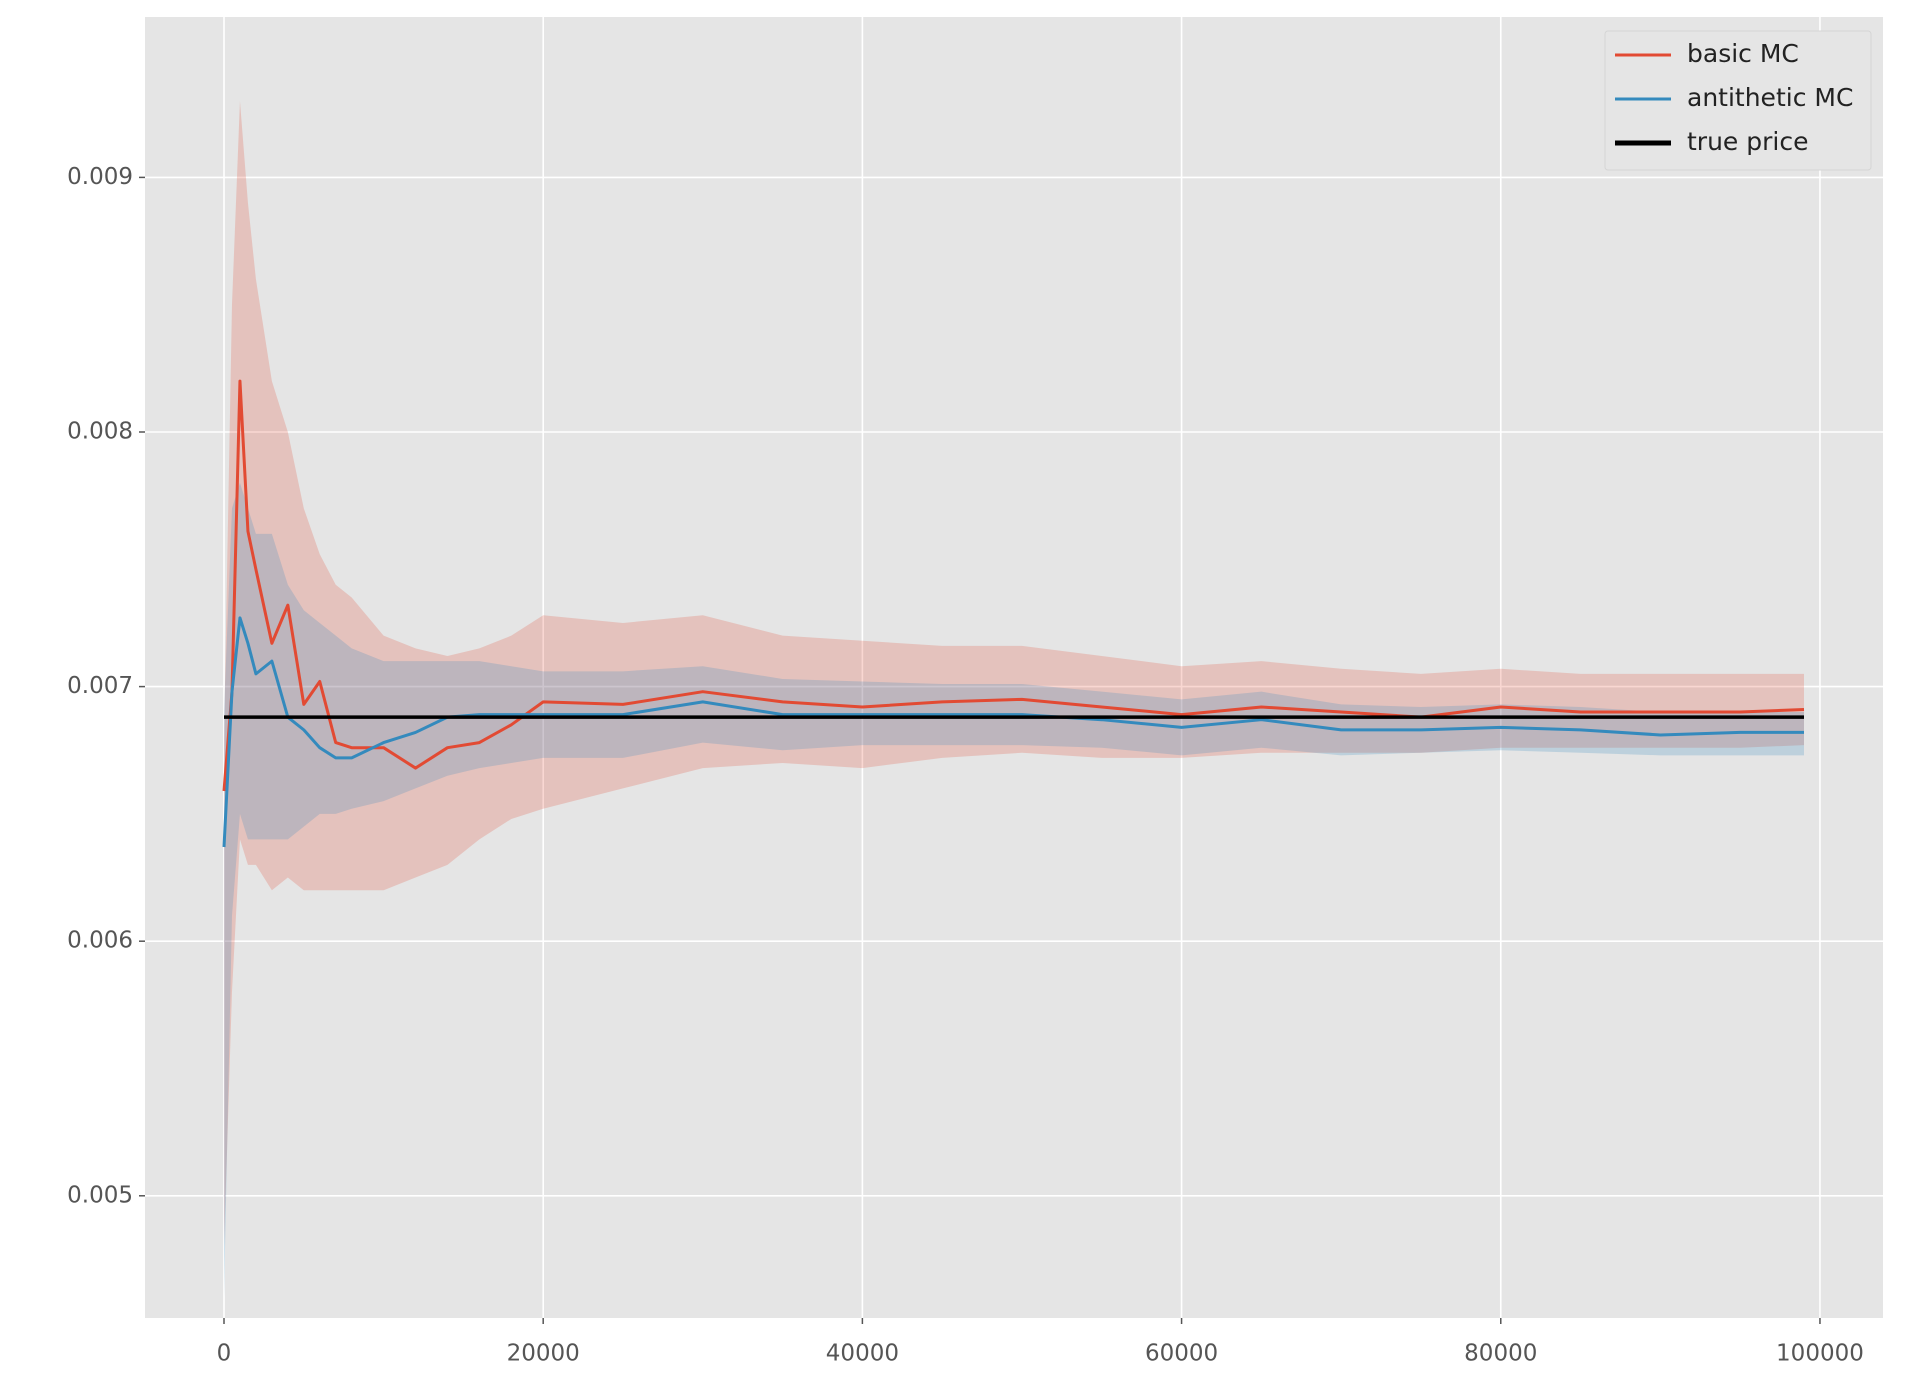  Describe the element at coordinates (1820, 1354) in the screenshot. I see `x-tick-label: 100000` at that location.